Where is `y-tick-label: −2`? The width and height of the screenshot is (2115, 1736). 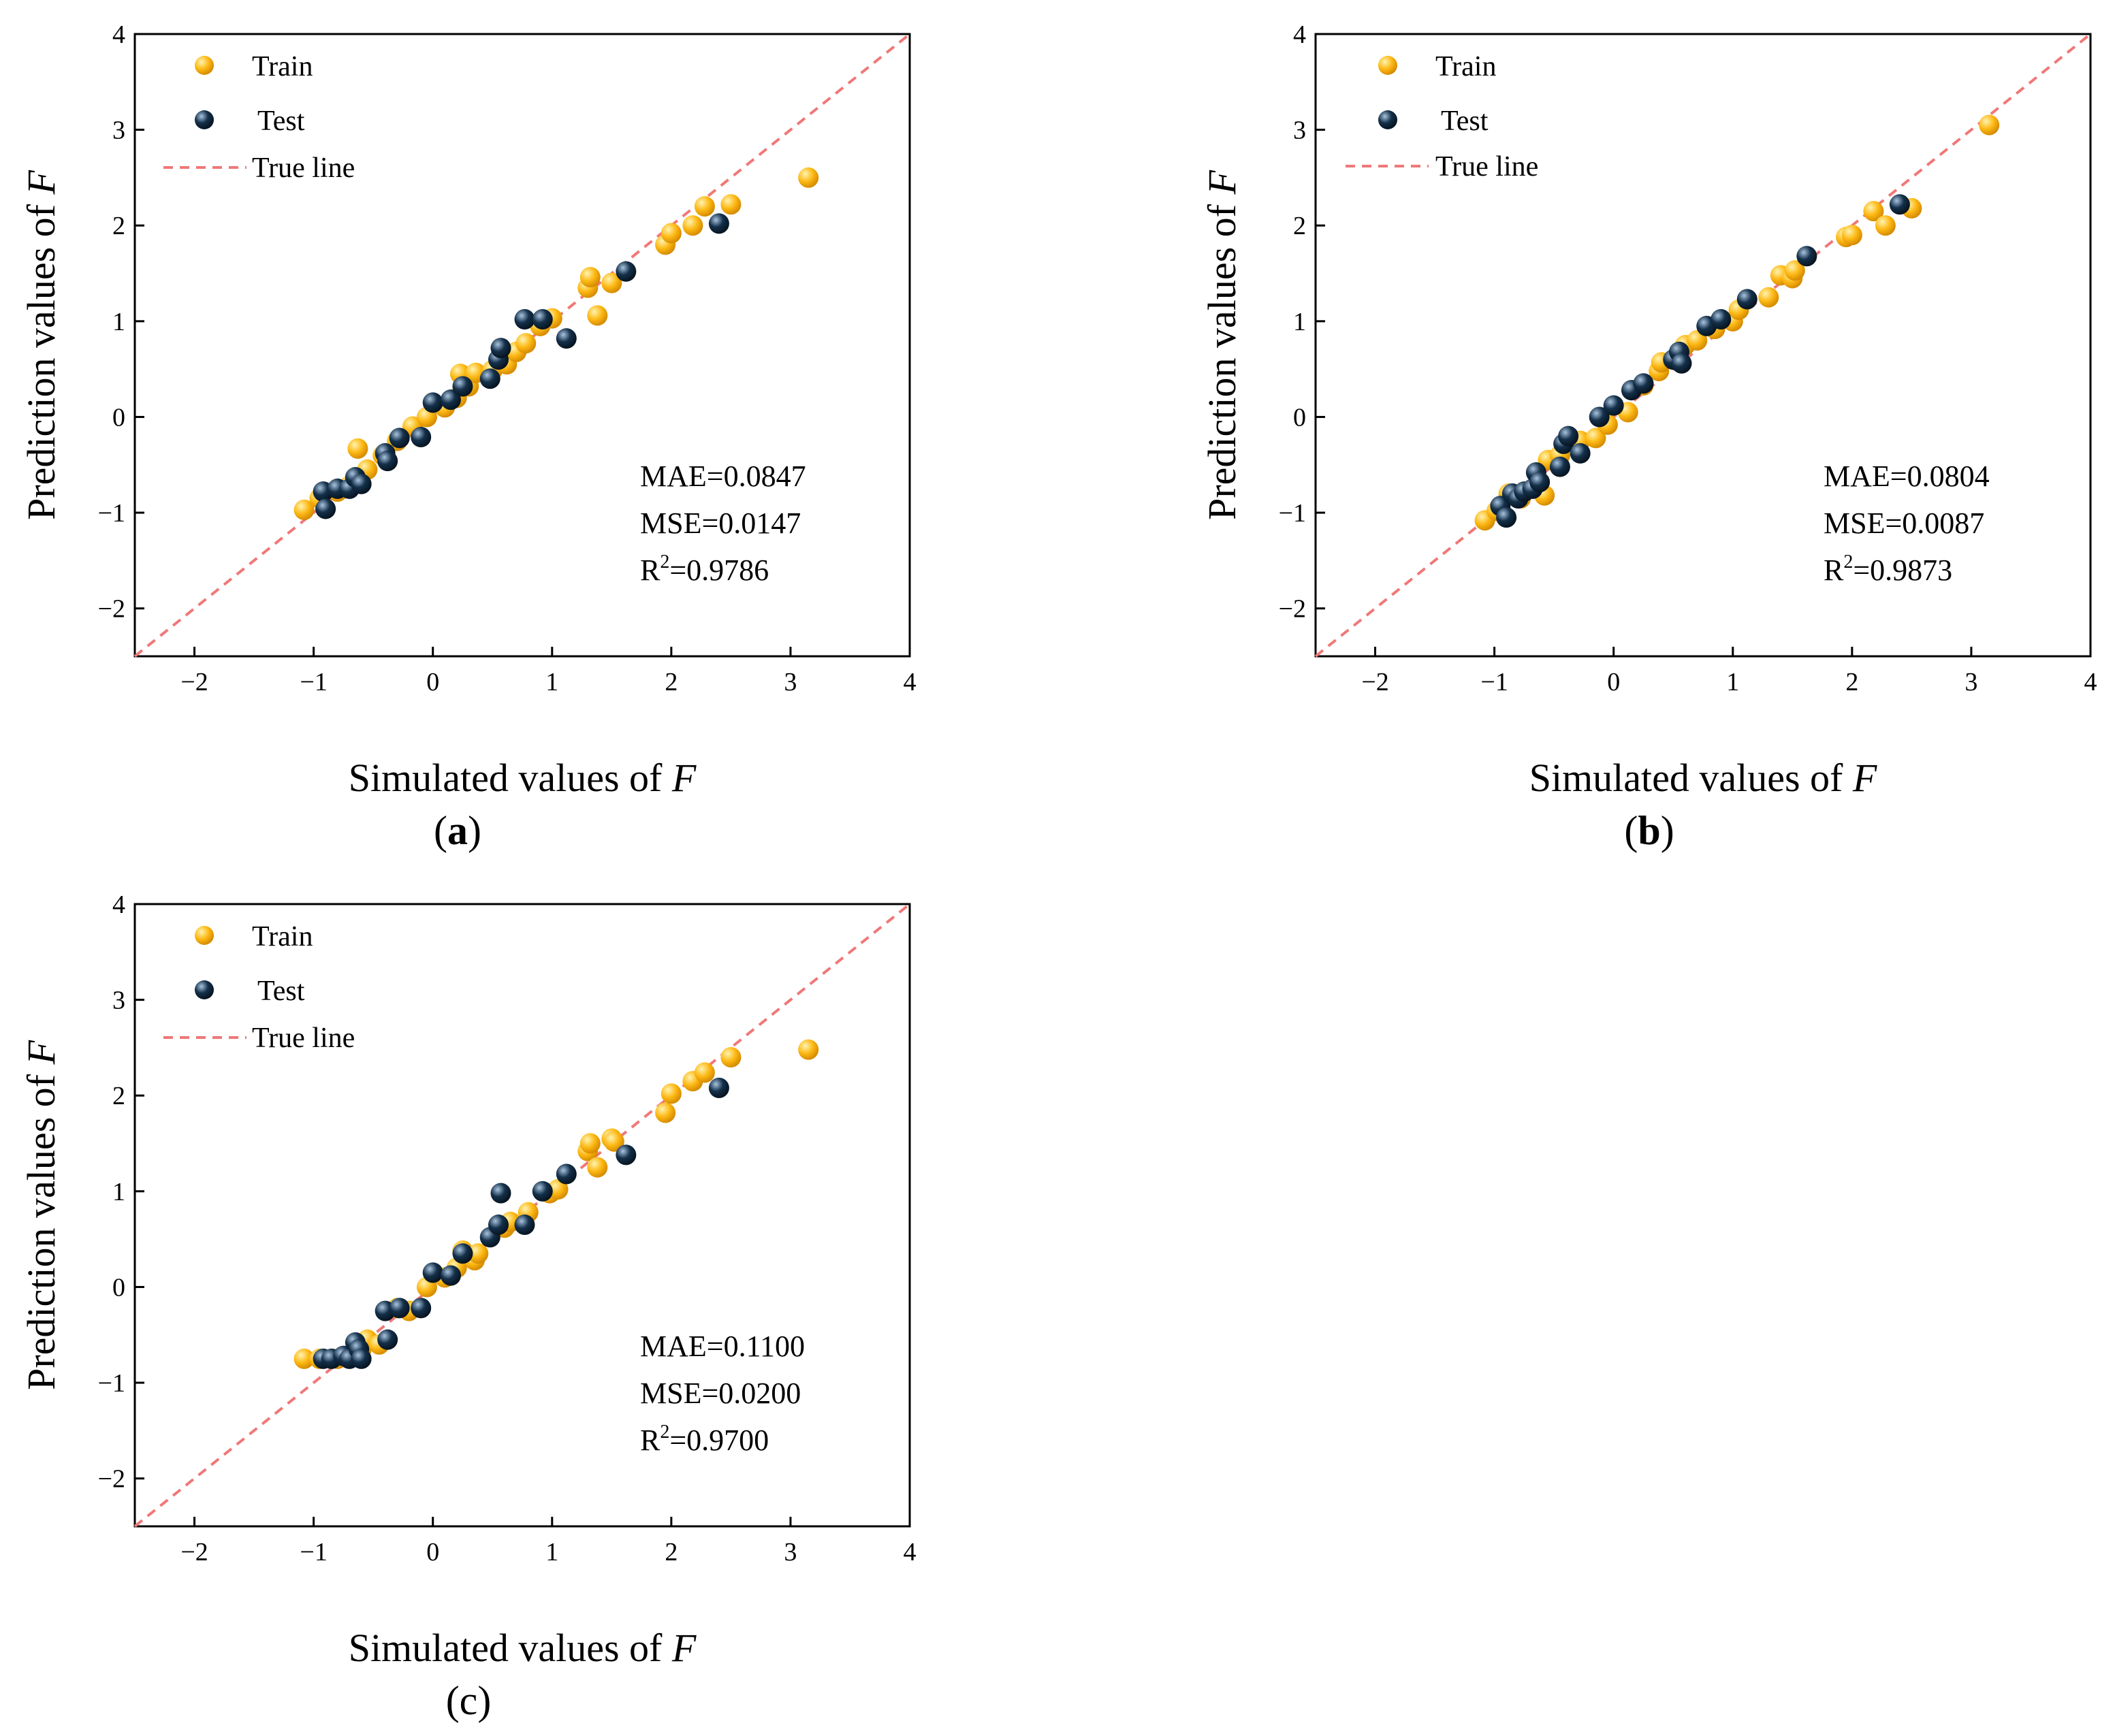
y-tick-label: −2 is located at coordinates (111, 1479).